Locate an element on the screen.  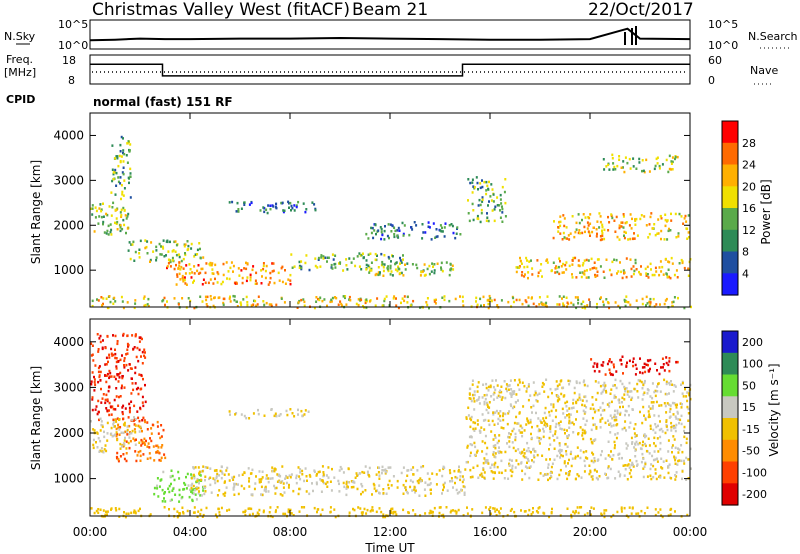
y-tick-label: 4000 is located at coordinates (68, 342).